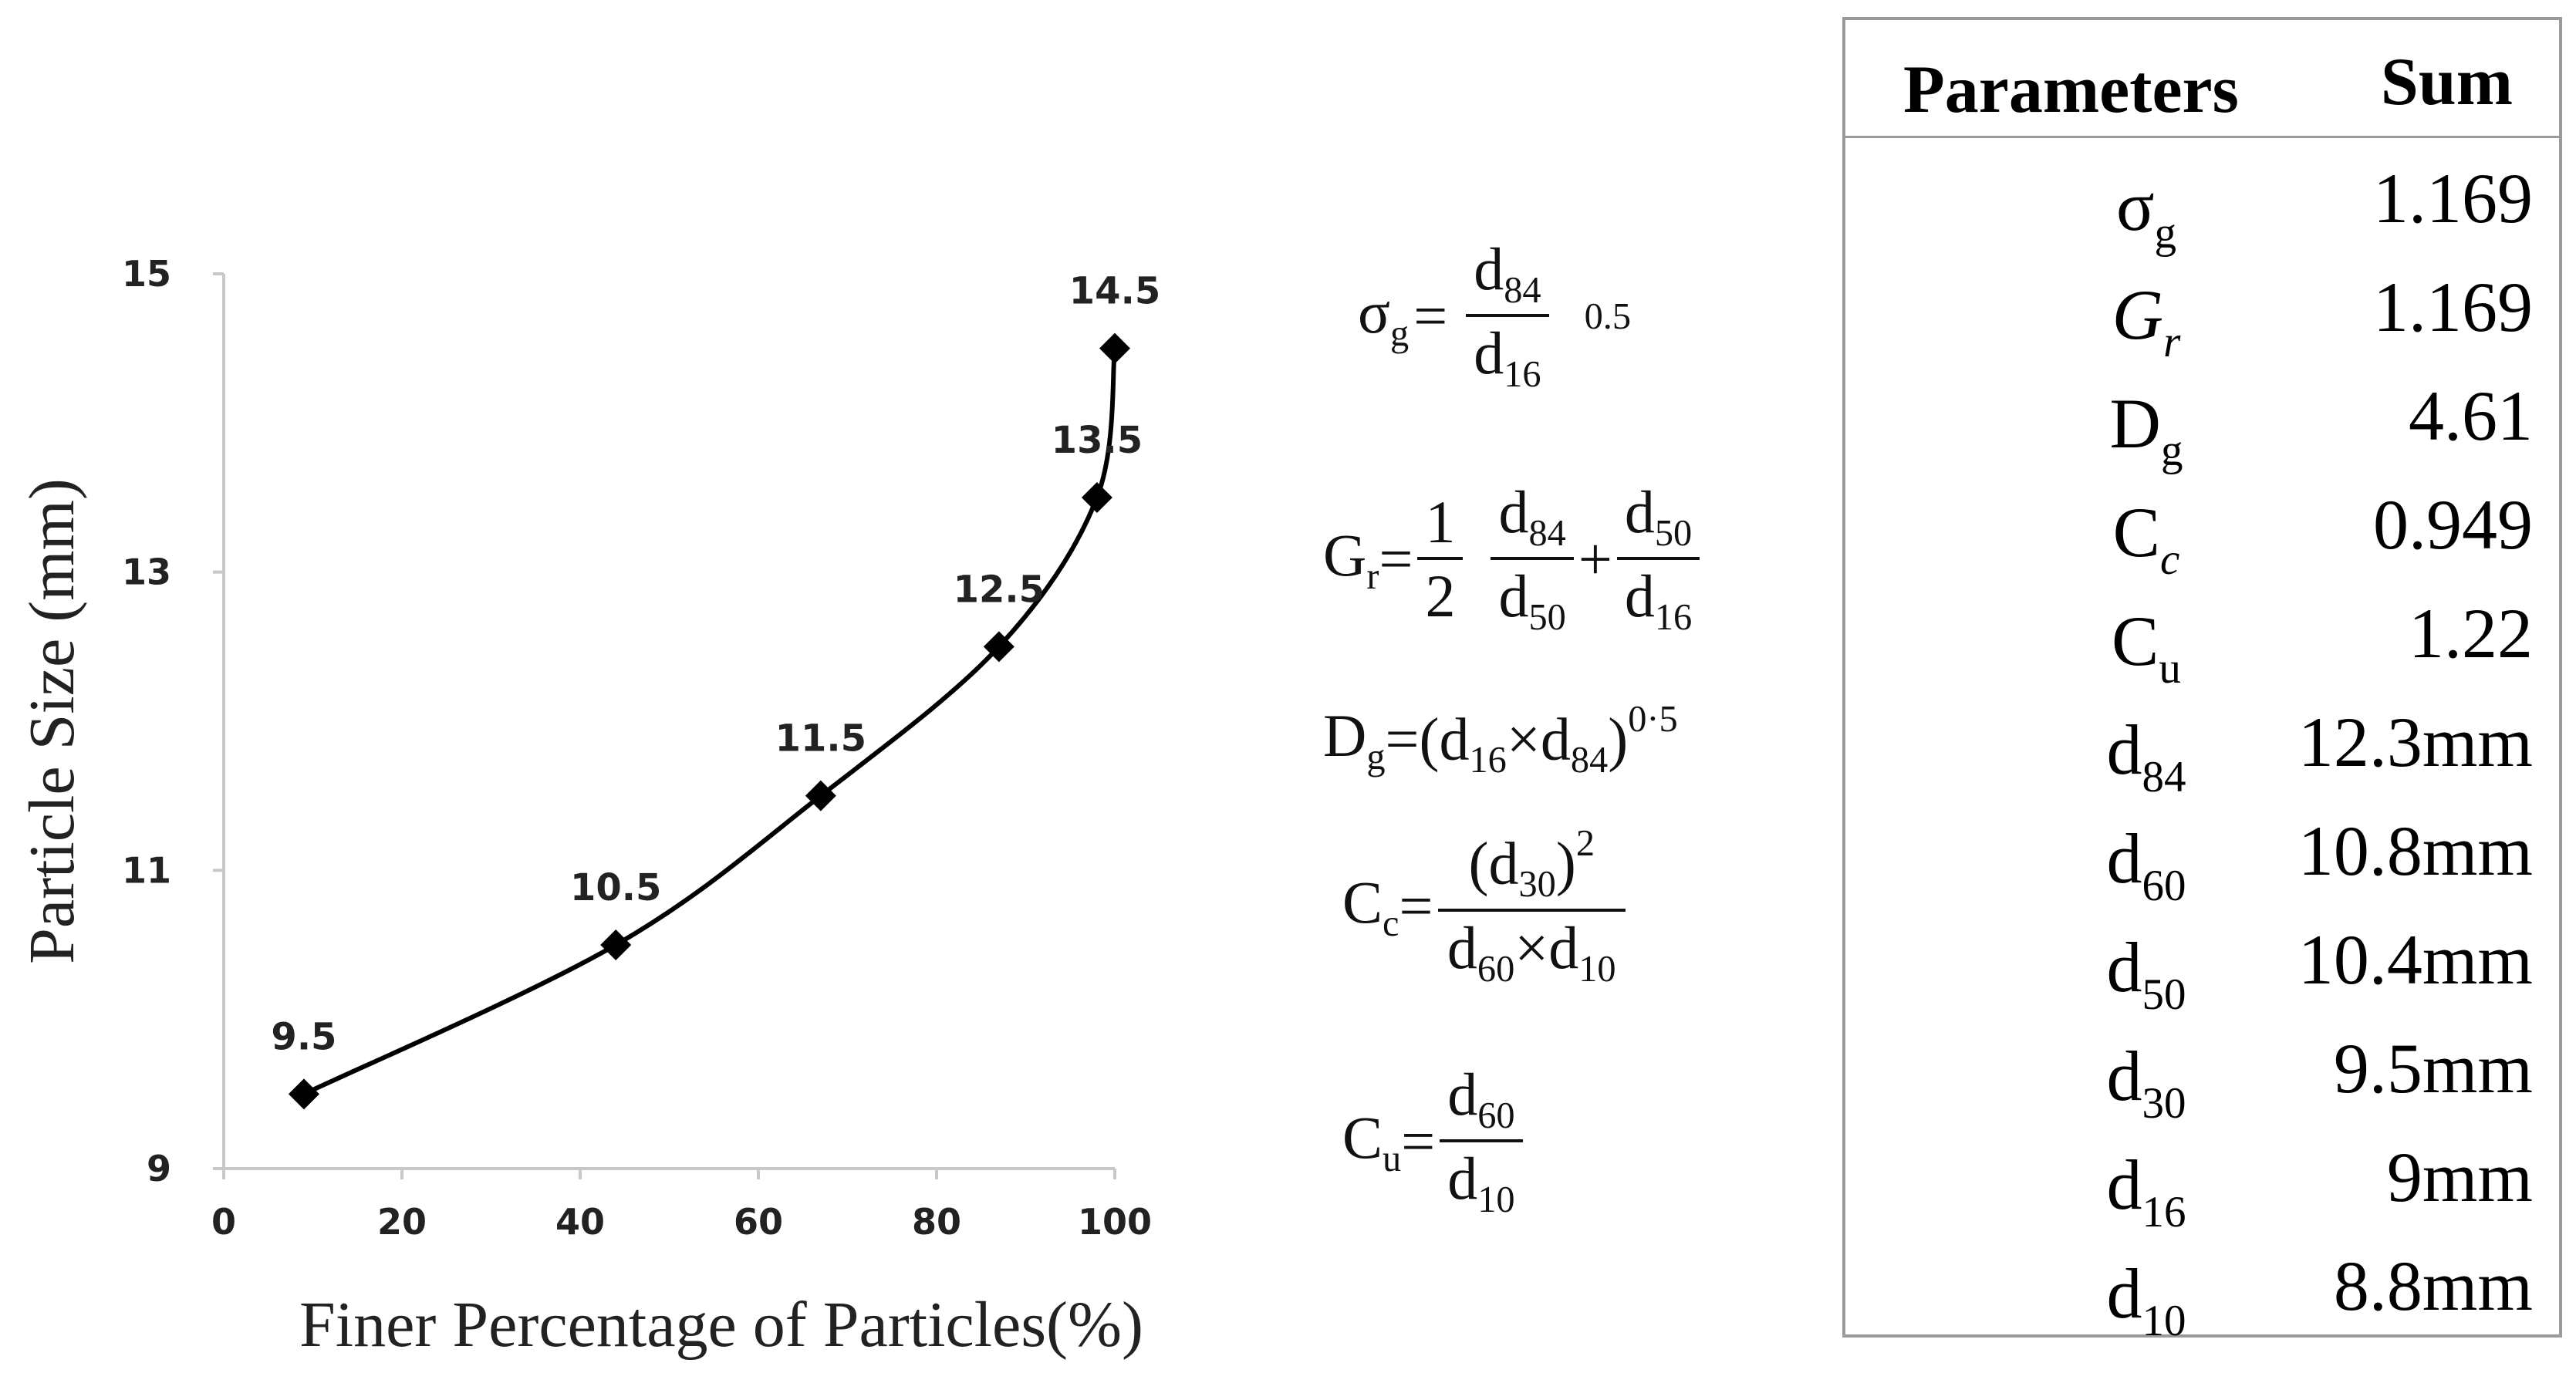 The height and width of the screenshot is (1373, 2576). Describe the element at coordinates (2415, 850) in the screenshot. I see `param-value: 10.8mm` at that location.